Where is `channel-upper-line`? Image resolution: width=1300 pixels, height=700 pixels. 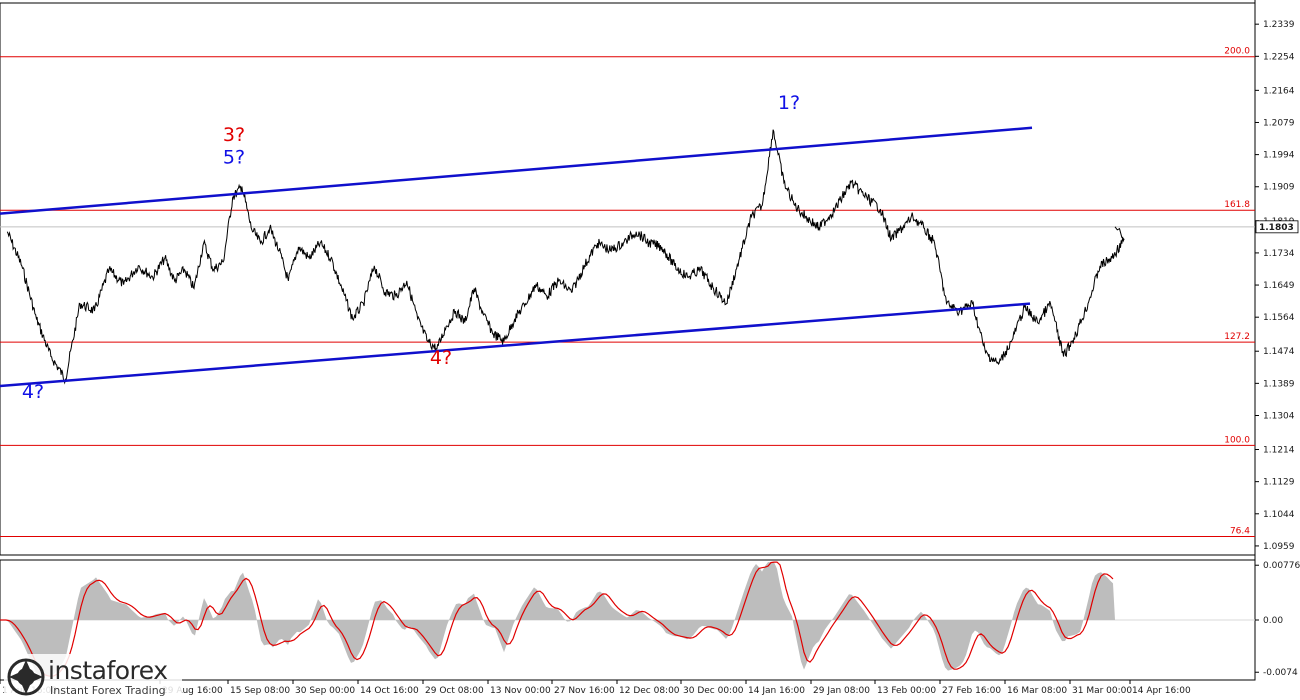
channel-upper-line is located at coordinates (516, 170).